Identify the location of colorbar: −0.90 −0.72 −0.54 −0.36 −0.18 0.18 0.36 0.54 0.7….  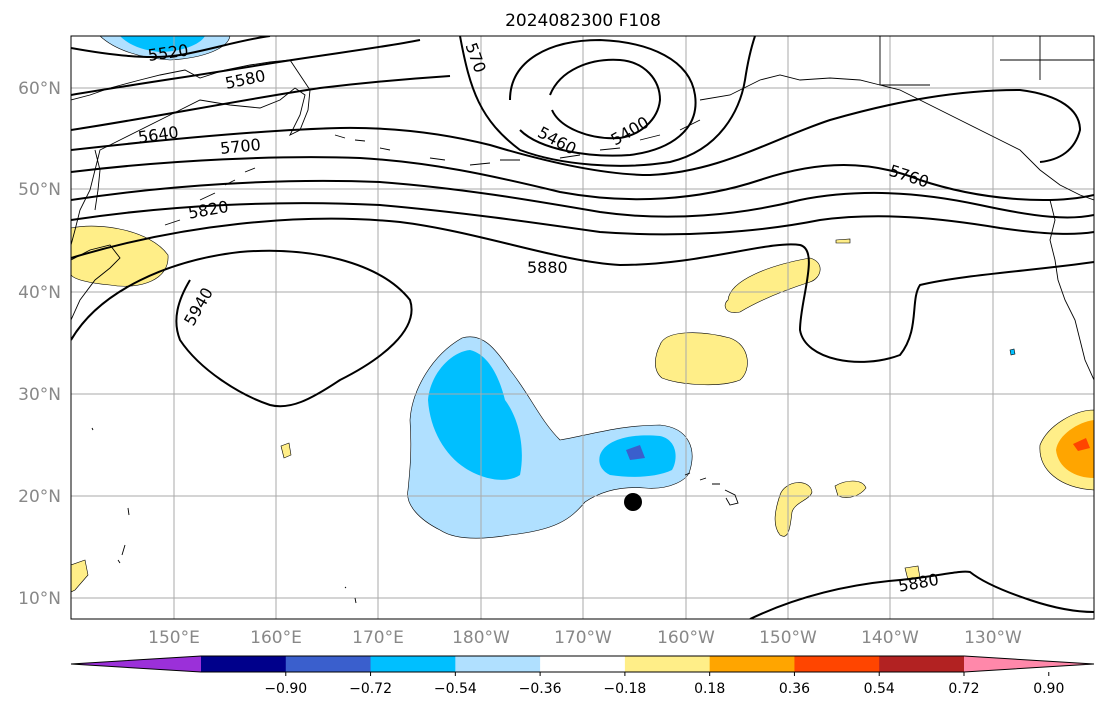
(582, 676).